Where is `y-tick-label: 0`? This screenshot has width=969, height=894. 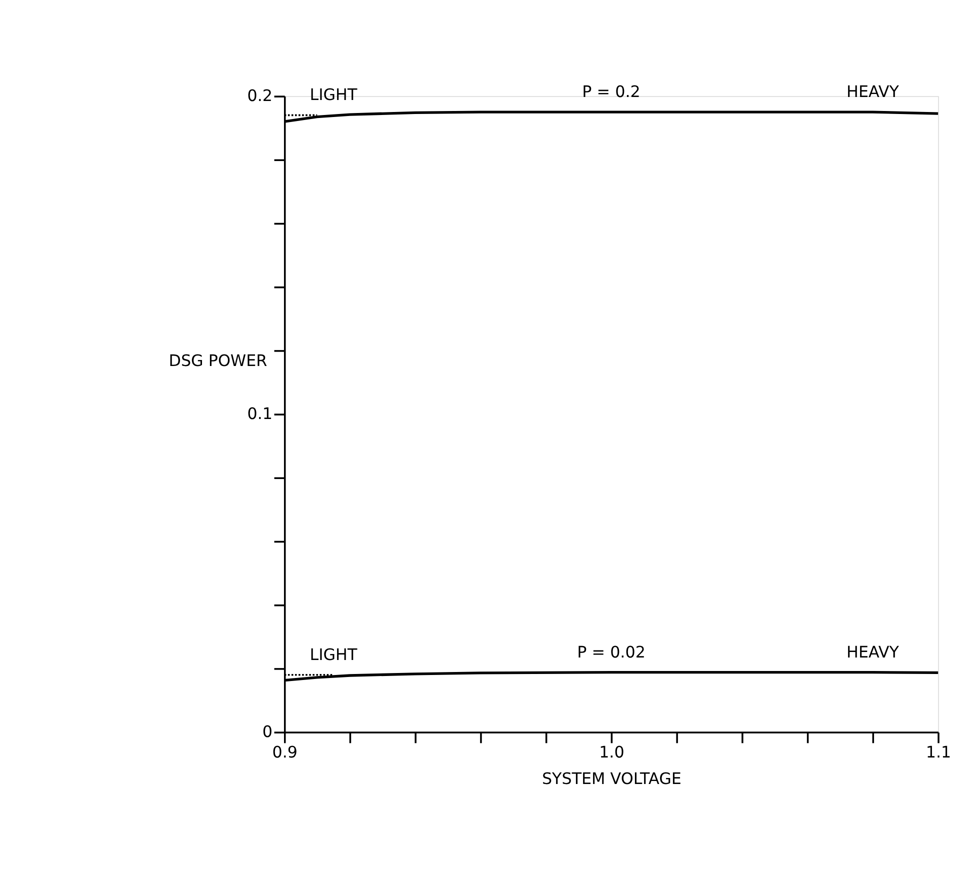
y-tick-label: 0 is located at coordinates (267, 731).